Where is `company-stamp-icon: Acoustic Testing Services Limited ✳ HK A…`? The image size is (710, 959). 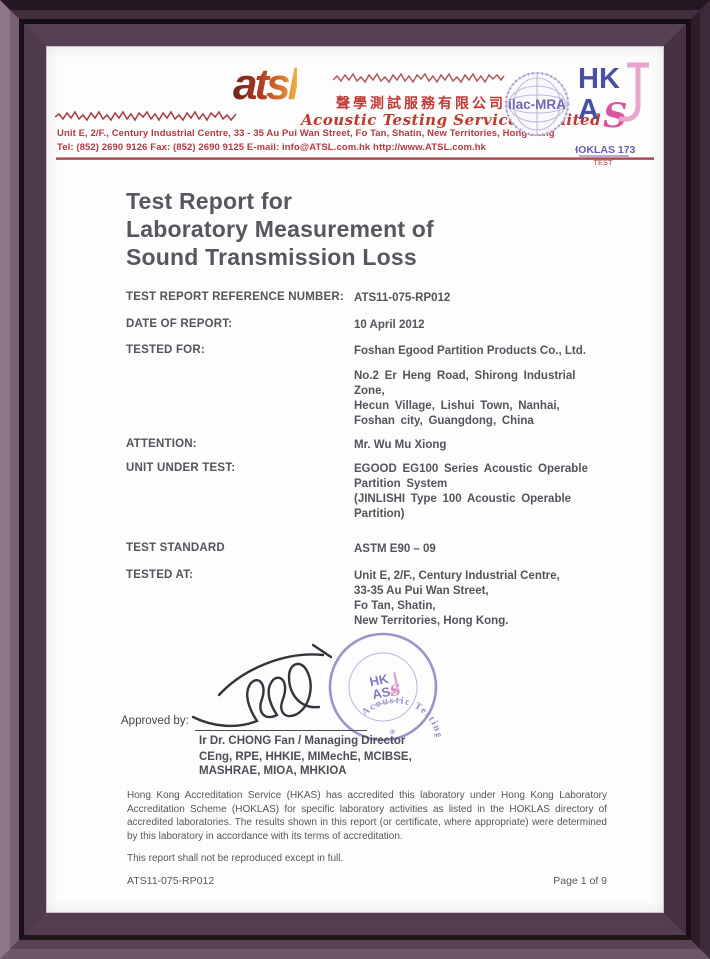 company-stamp-icon: Acoustic Testing Services Limited ✳ HK A… is located at coordinates (391, 695).